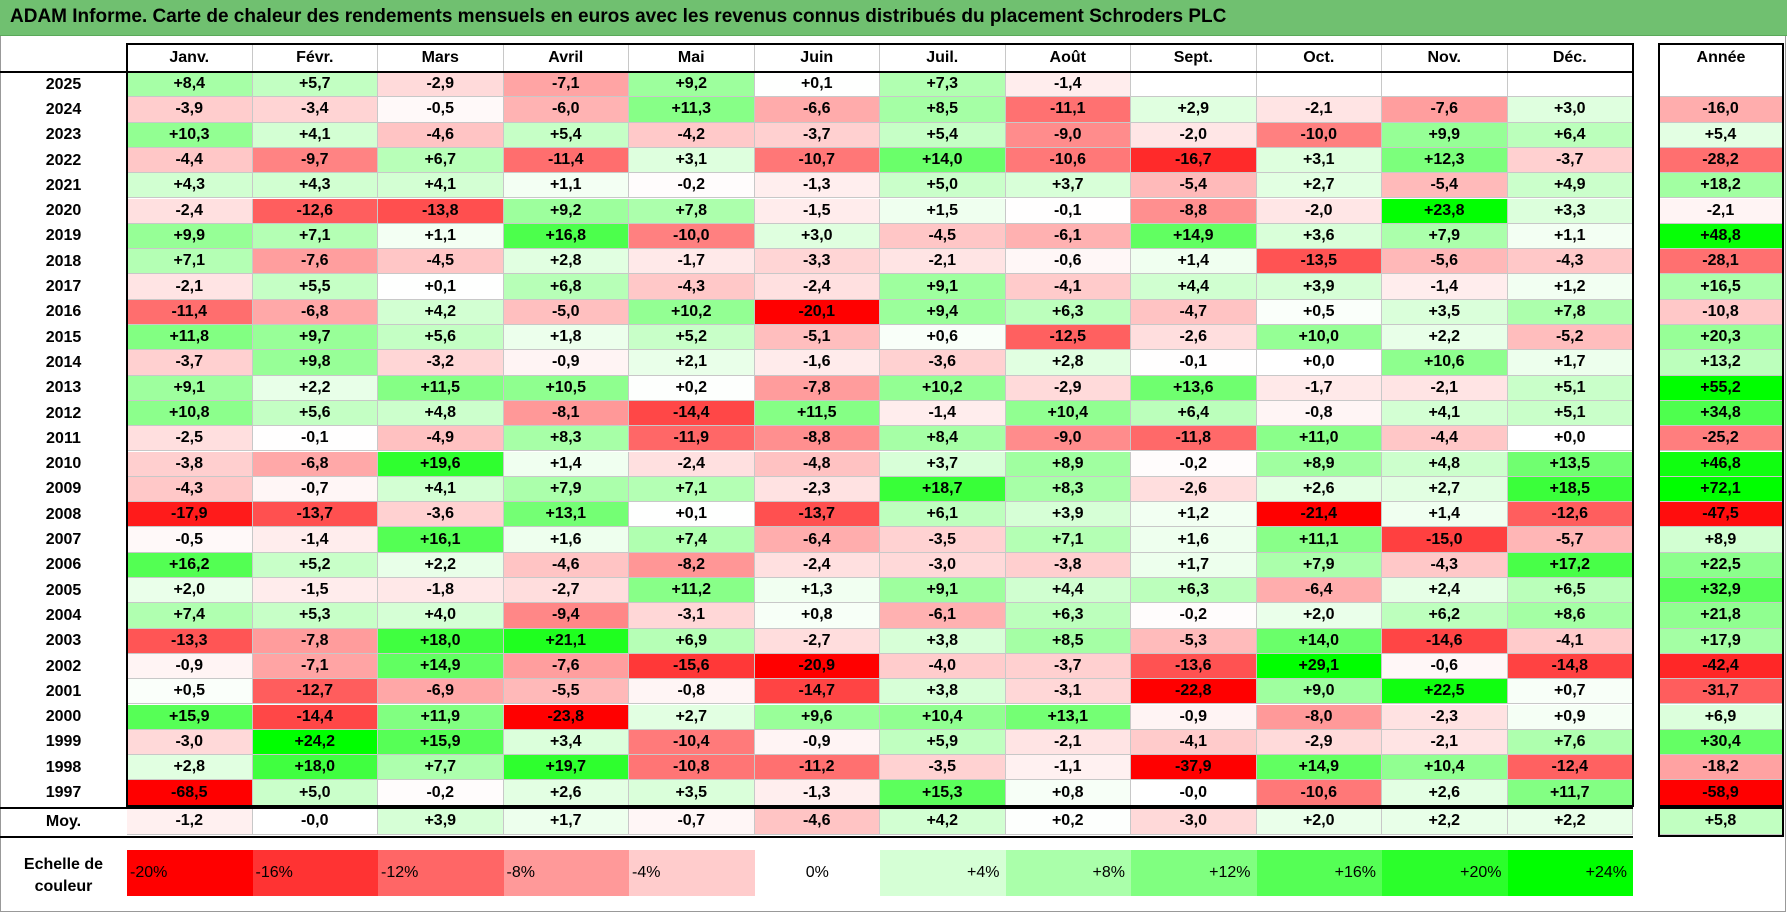 This screenshot has height=912, width=1787. Describe the element at coordinates (63, 261) in the screenshot. I see `row-year-label: 2018` at that location.